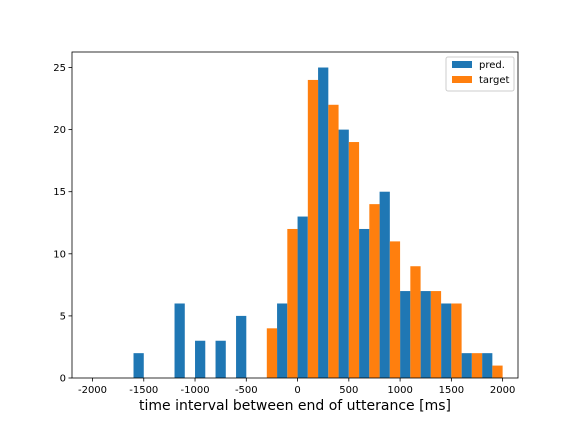 The width and height of the screenshot is (576, 432). What do you see at coordinates (494, 80) in the screenshot?
I see `legend-label-target: target` at bounding box center [494, 80].